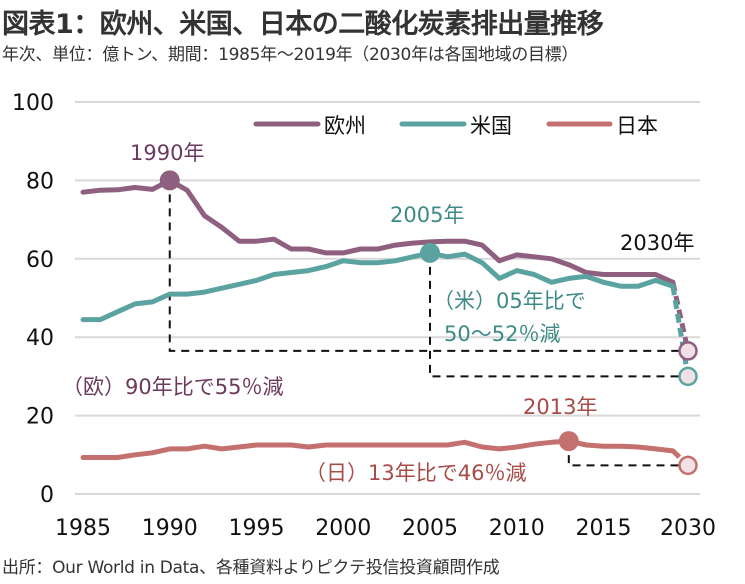 The width and height of the screenshot is (745, 584). I want to click on x-tick-label: 2010, so click(517, 528).